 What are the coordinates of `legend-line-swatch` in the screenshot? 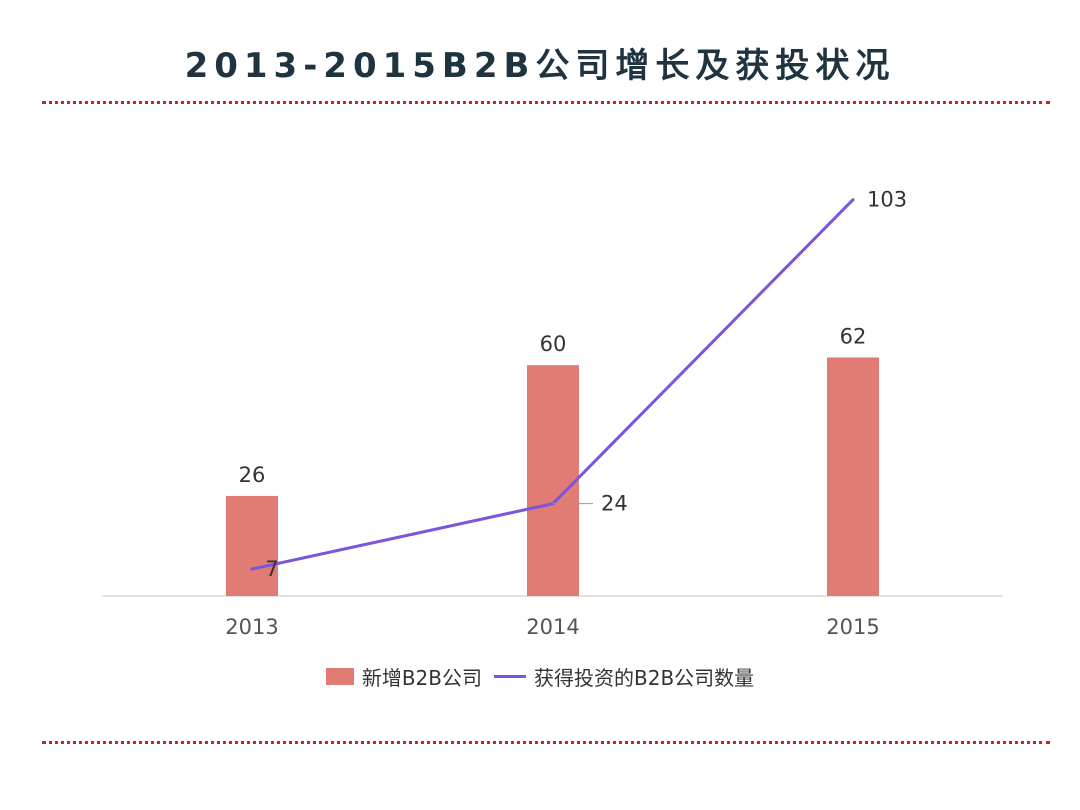 It's located at (510, 676).